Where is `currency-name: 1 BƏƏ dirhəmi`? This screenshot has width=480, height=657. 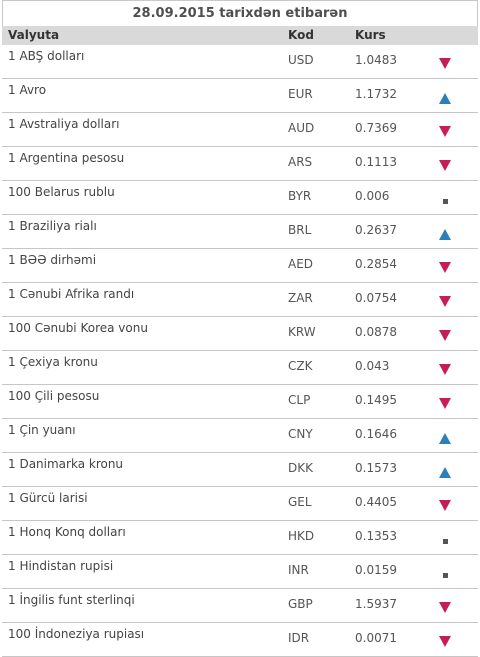 currency-name: 1 BƏƏ dirhəmi is located at coordinates (52, 260).